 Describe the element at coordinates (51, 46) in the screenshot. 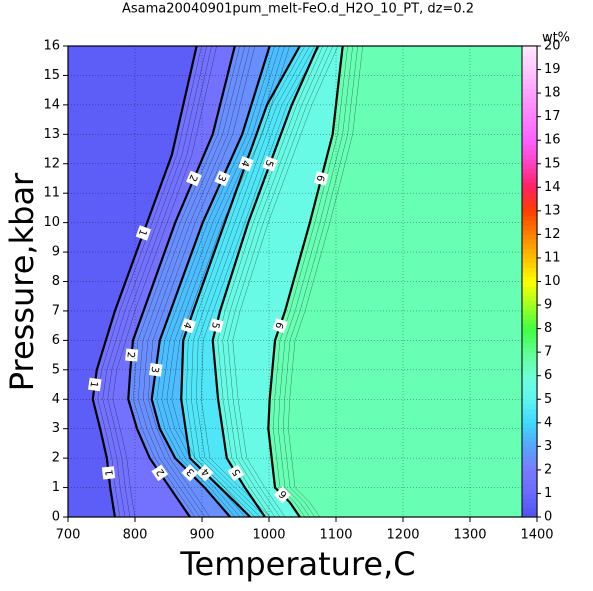

I see `y-tick-label: 16` at that location.